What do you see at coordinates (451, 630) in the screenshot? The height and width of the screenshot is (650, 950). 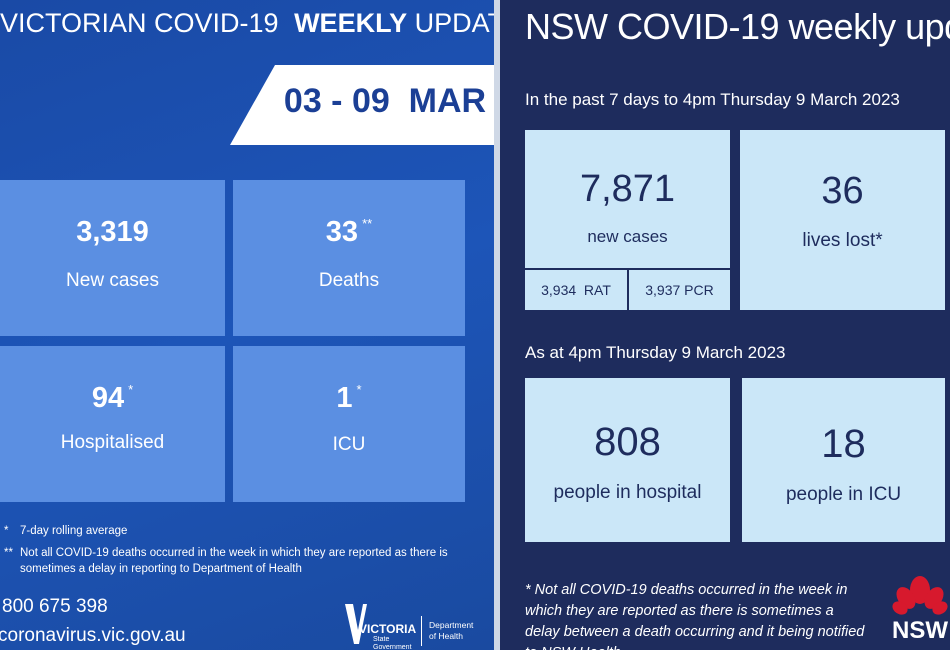 I see `logo-department: Department of Health` at bounding box center [451, 630].